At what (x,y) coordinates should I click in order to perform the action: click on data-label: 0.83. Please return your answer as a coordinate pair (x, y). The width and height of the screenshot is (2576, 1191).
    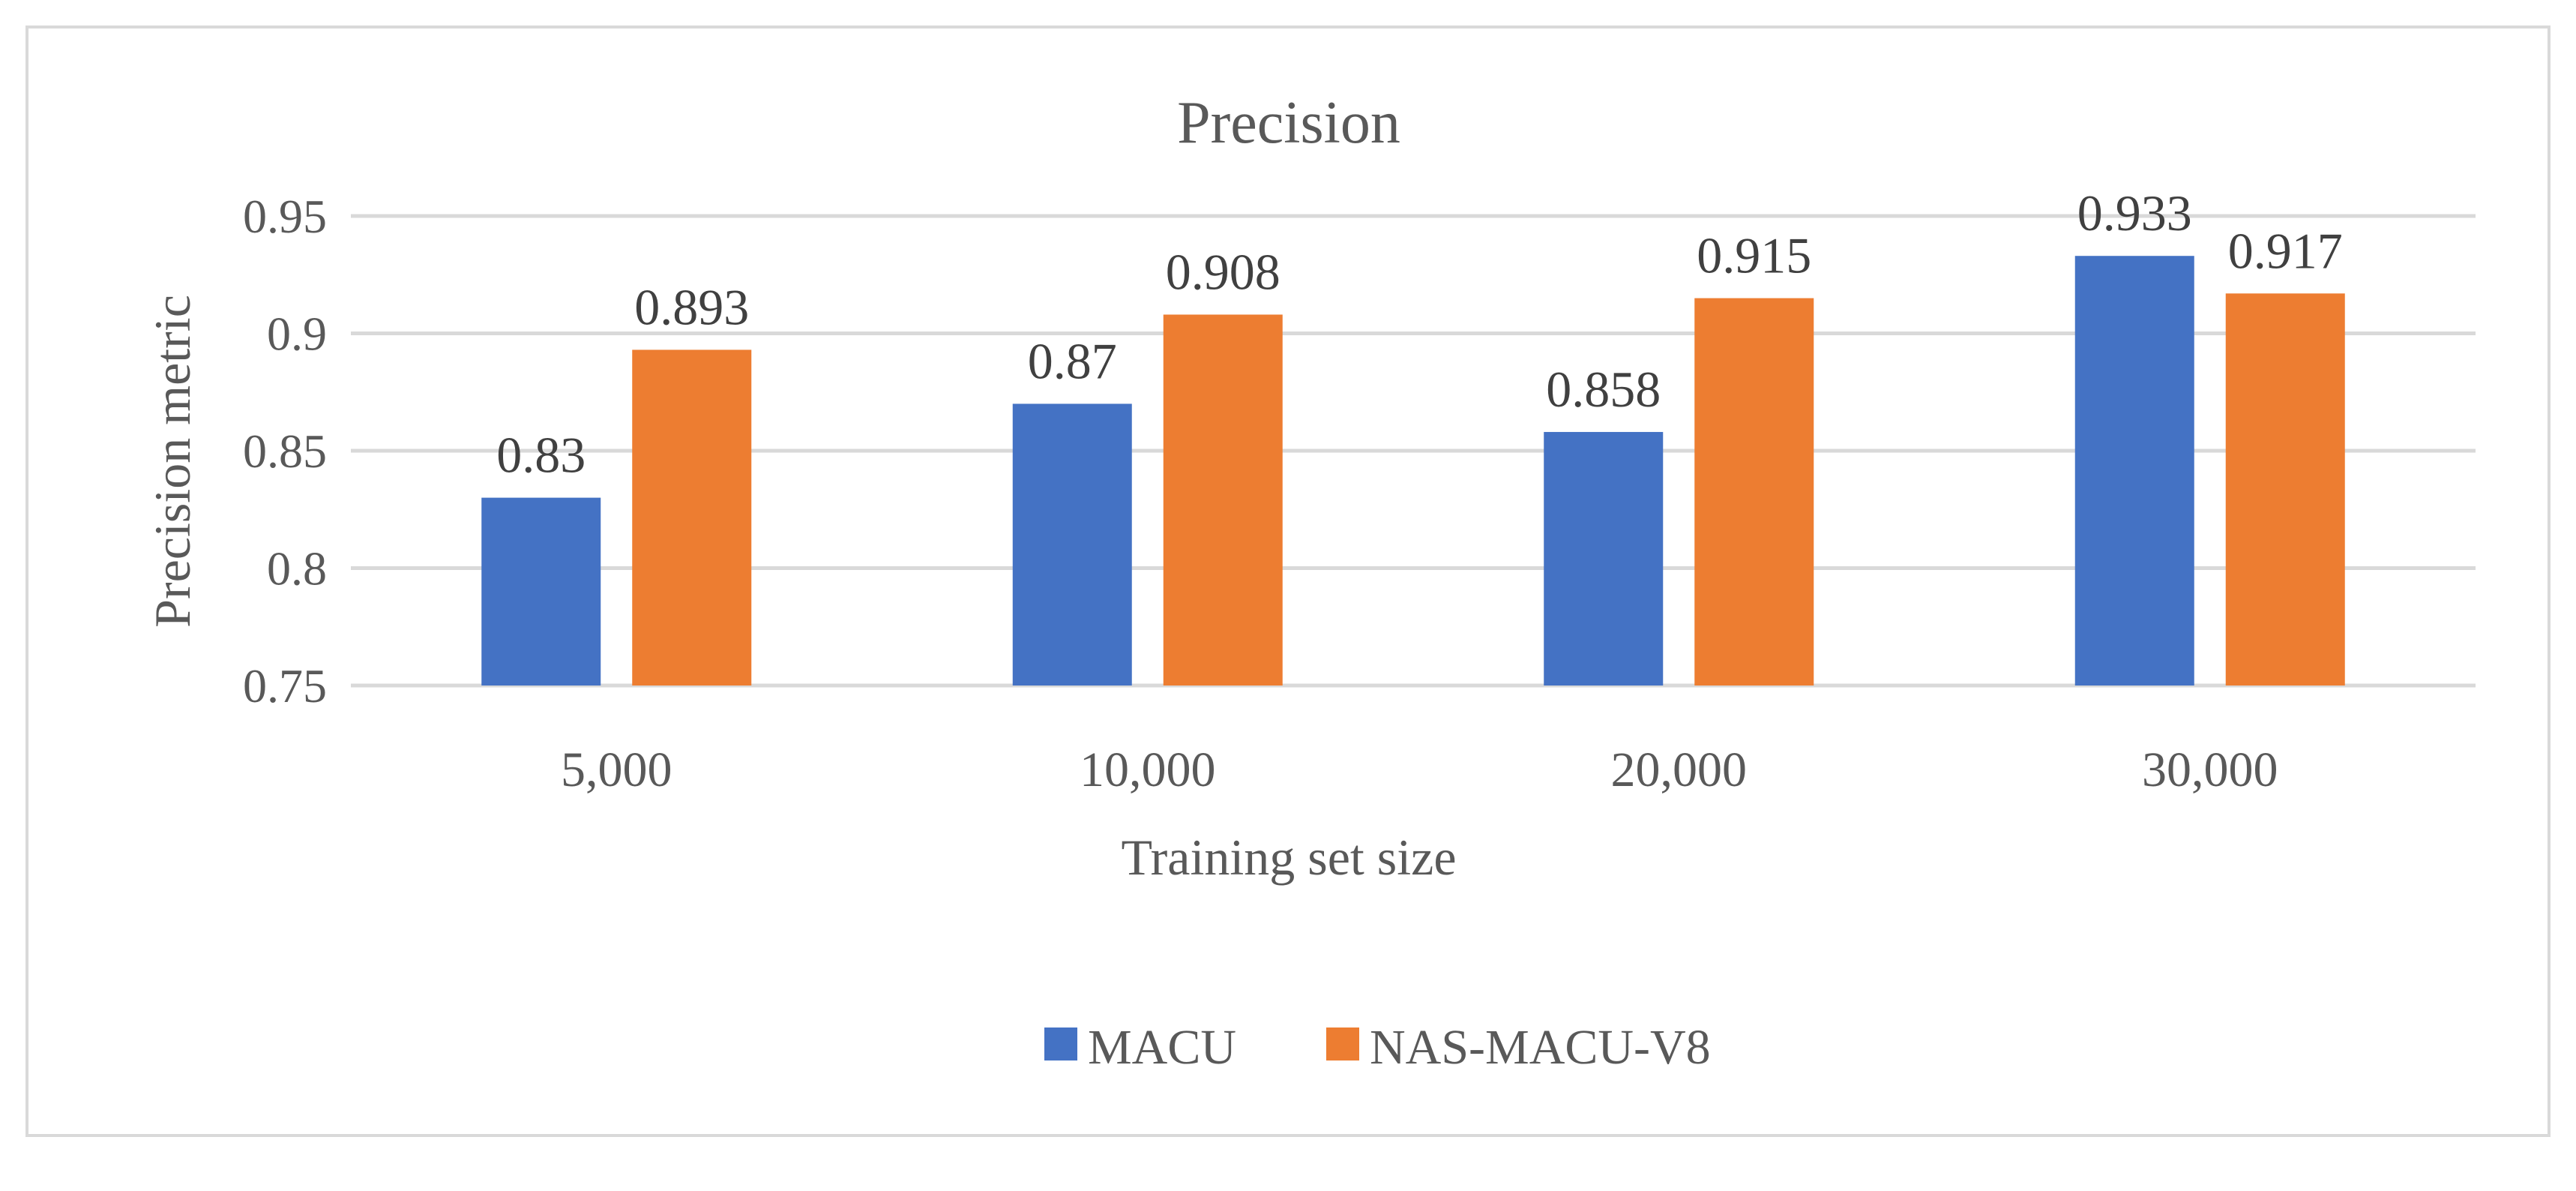
    Looking at the image, I should click on (541, 455).